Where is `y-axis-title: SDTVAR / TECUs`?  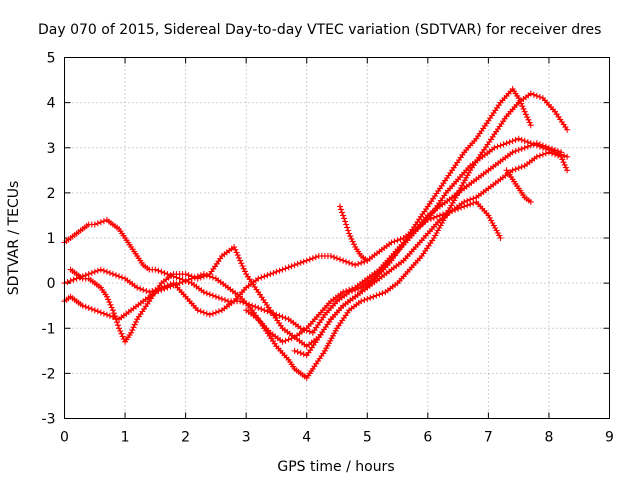
y-axis-title: SDTVAR / TECUs is located at coordinates (14, 238).